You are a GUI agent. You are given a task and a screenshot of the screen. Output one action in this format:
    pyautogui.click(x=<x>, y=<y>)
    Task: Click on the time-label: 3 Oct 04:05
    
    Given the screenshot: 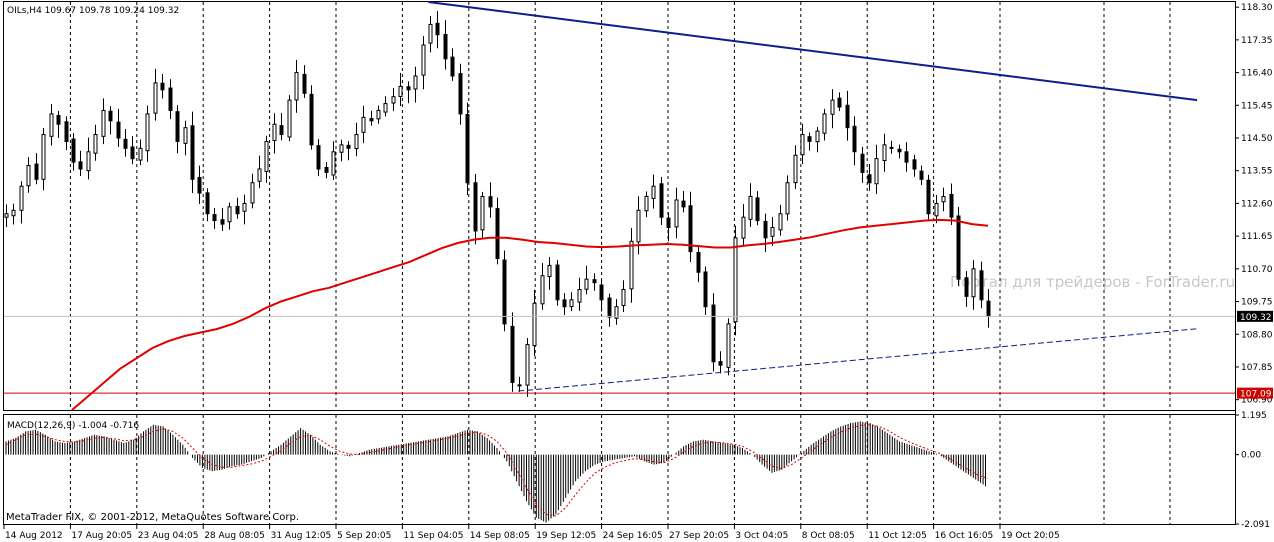 What is the action you would take?
    pyautogui.click(x=761, y=536)
    